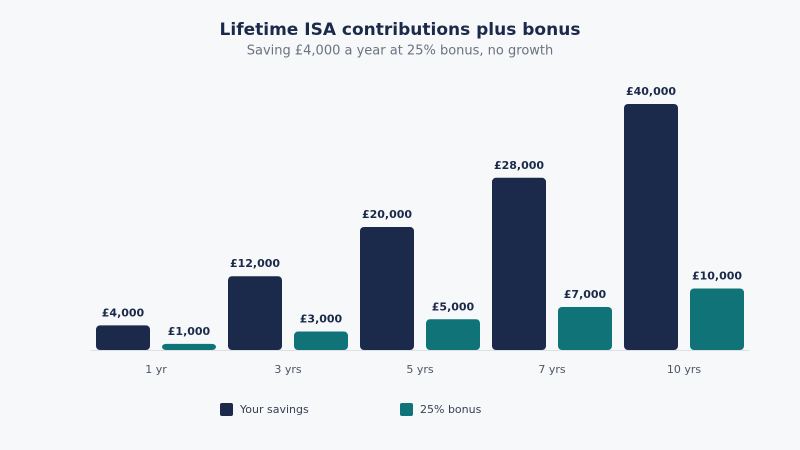  Describe the element at coordinates (156, 369) in the screenshot. I see `x-tick-label: 1 yr` at that location.